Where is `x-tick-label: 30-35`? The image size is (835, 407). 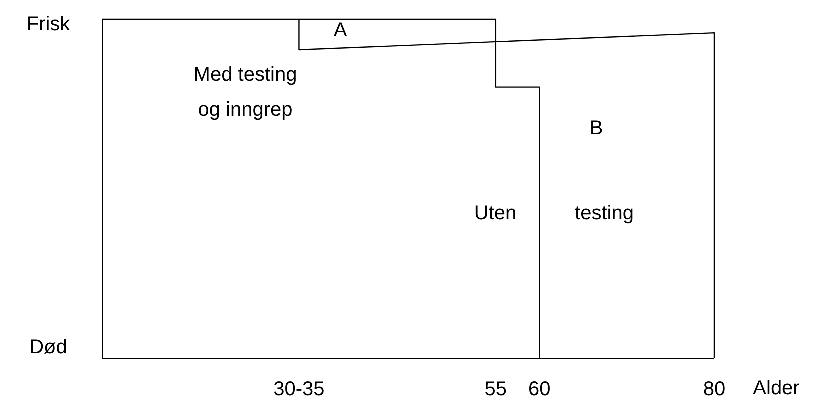
x-tick-label: 30-35 is located at coordinates (299, 389).